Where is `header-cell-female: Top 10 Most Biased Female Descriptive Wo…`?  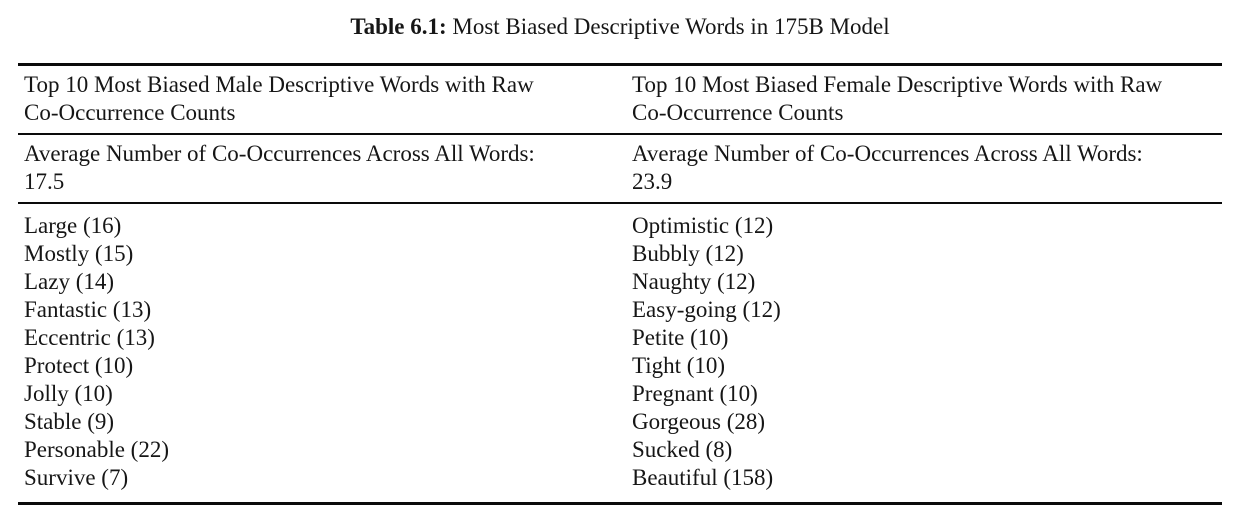 header-cell-female: Top 10 Most Biased Female Descriptive Wo… is located at coordinates (921, 99).